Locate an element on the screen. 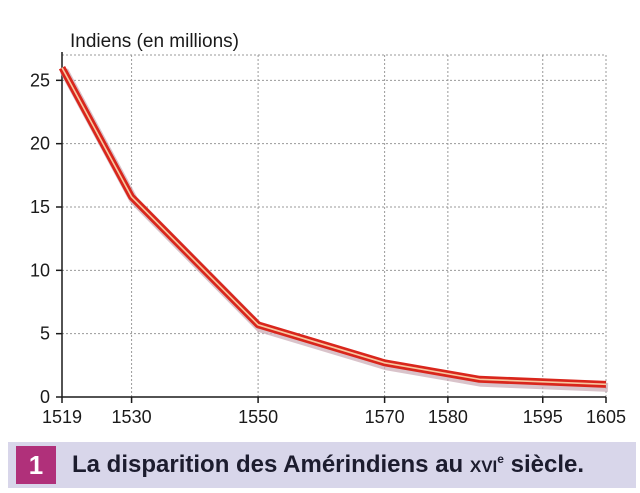 The width and height of the screenshot is (640, 493). caption-text-after: siècle. is located at coordinates (544, 464).